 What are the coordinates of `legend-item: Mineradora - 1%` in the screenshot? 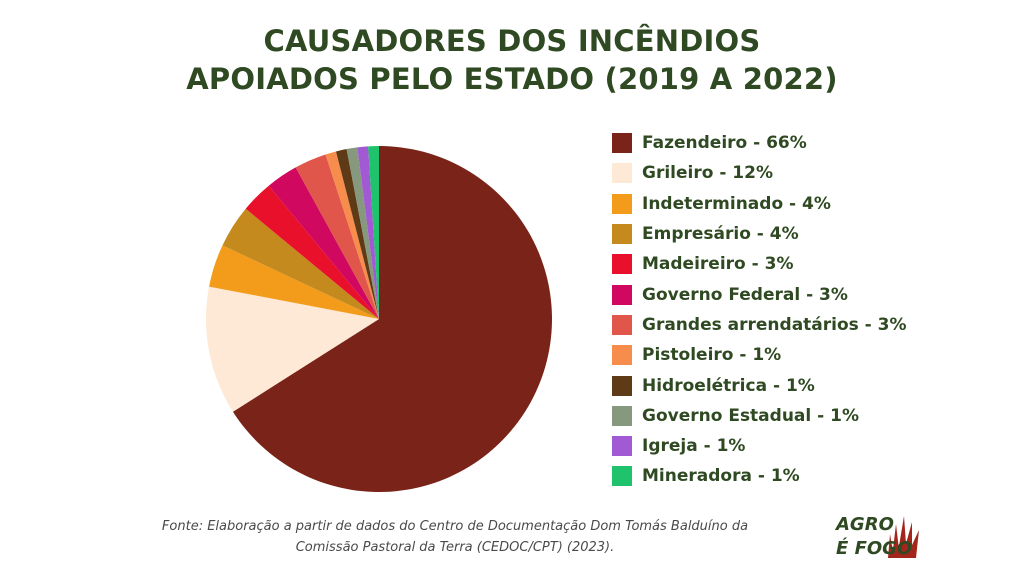 It's located at (812, 476).